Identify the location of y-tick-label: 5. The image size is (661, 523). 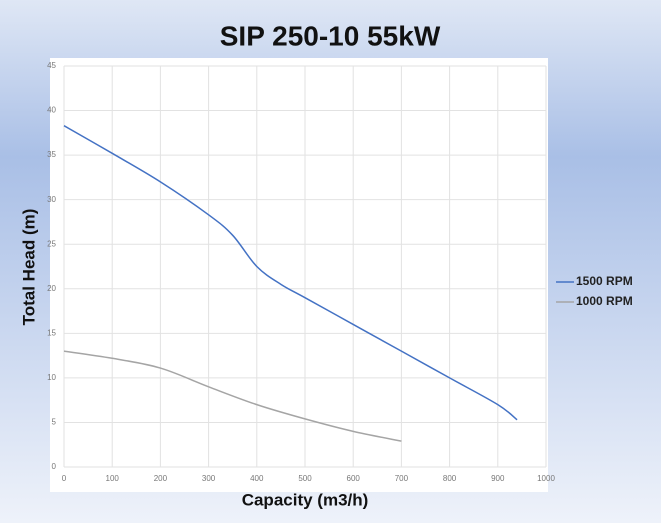
(54, 422).